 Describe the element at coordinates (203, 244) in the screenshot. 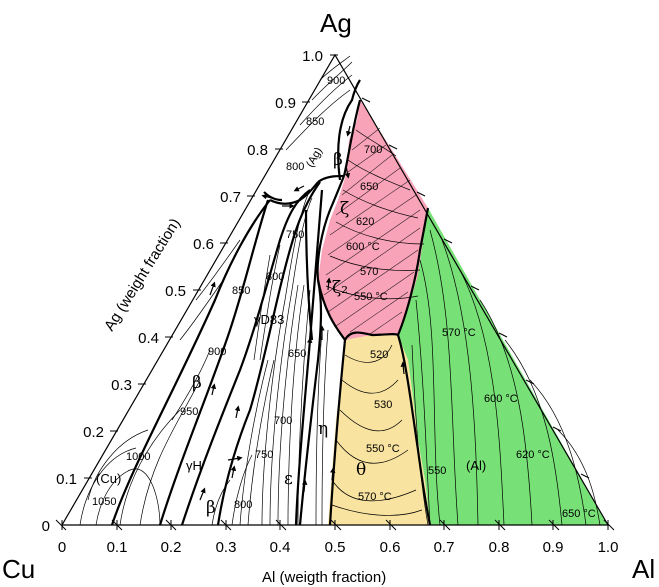

I see `left-tick-label: 0.6` at that location.